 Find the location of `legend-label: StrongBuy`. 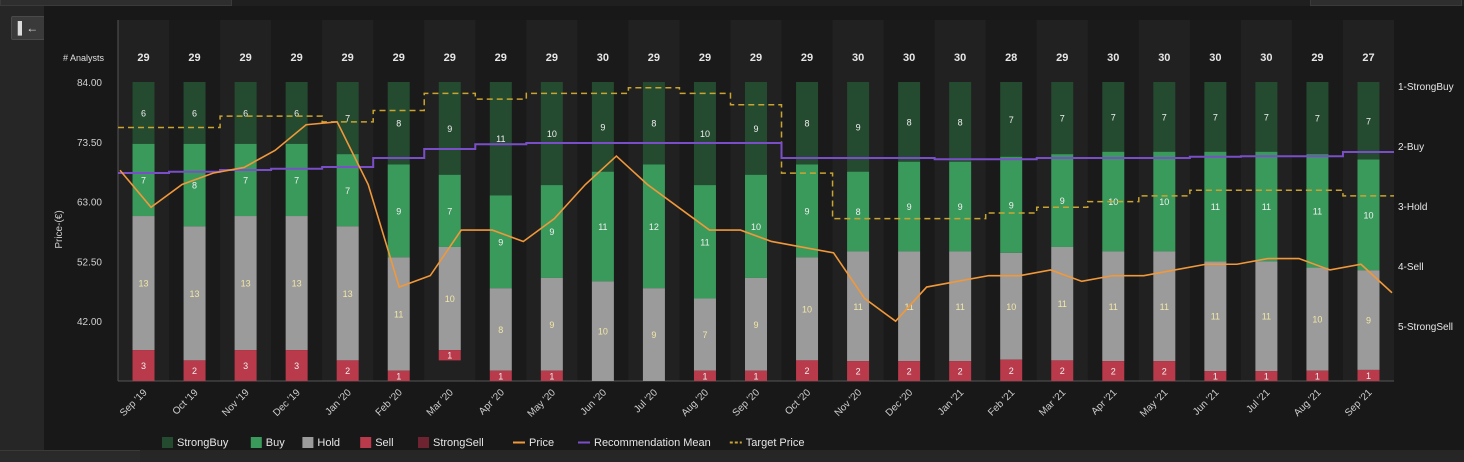

legend-label: StrongBuy is located at coordinates (203, 443).